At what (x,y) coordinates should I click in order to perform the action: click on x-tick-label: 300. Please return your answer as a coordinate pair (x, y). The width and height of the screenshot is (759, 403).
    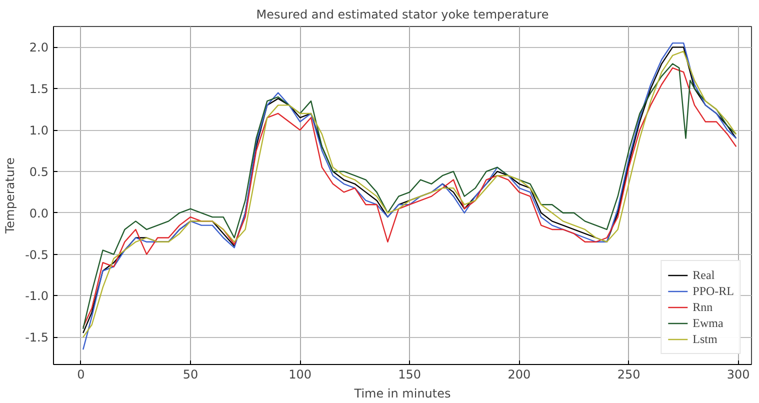
    Looking at the image, I should click on (738, 375).